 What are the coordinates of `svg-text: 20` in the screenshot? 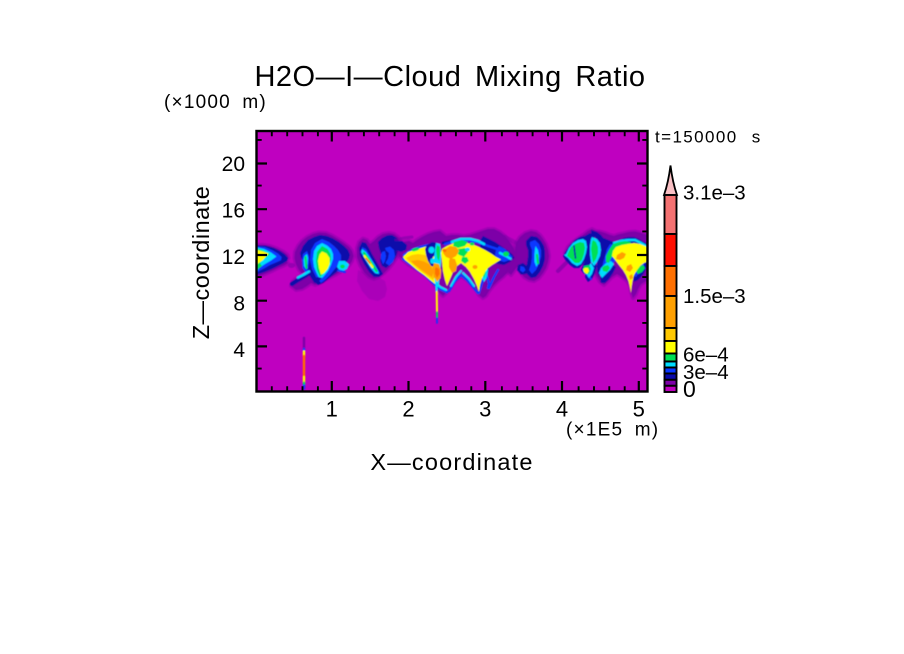 It's located at (233, 164).